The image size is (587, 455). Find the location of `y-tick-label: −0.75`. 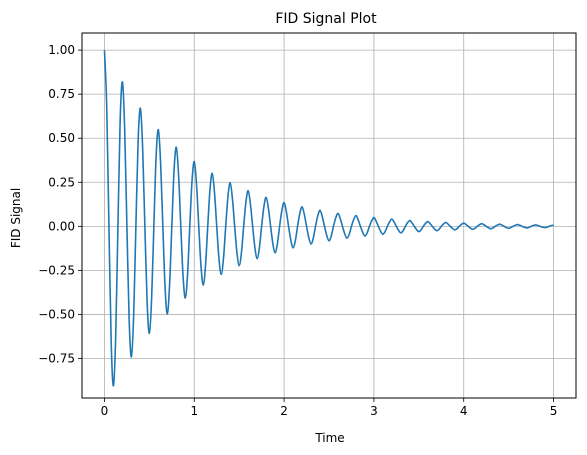

y-tick-label: −0.75 is located at coordinates (56, 359).